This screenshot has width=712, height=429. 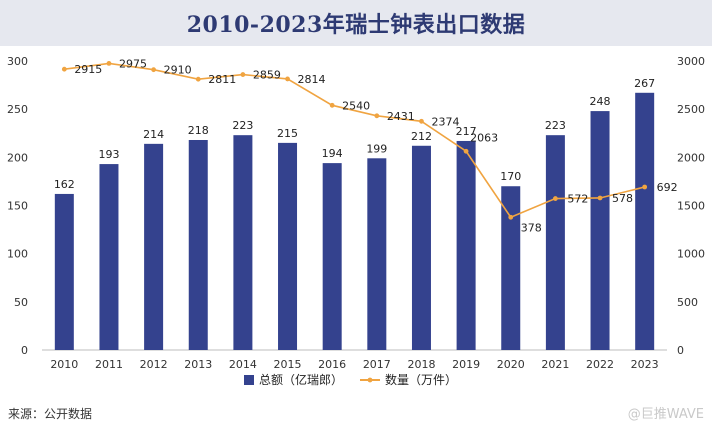 I want to click on bar-value-label: 162, so click(x=64, y=184).